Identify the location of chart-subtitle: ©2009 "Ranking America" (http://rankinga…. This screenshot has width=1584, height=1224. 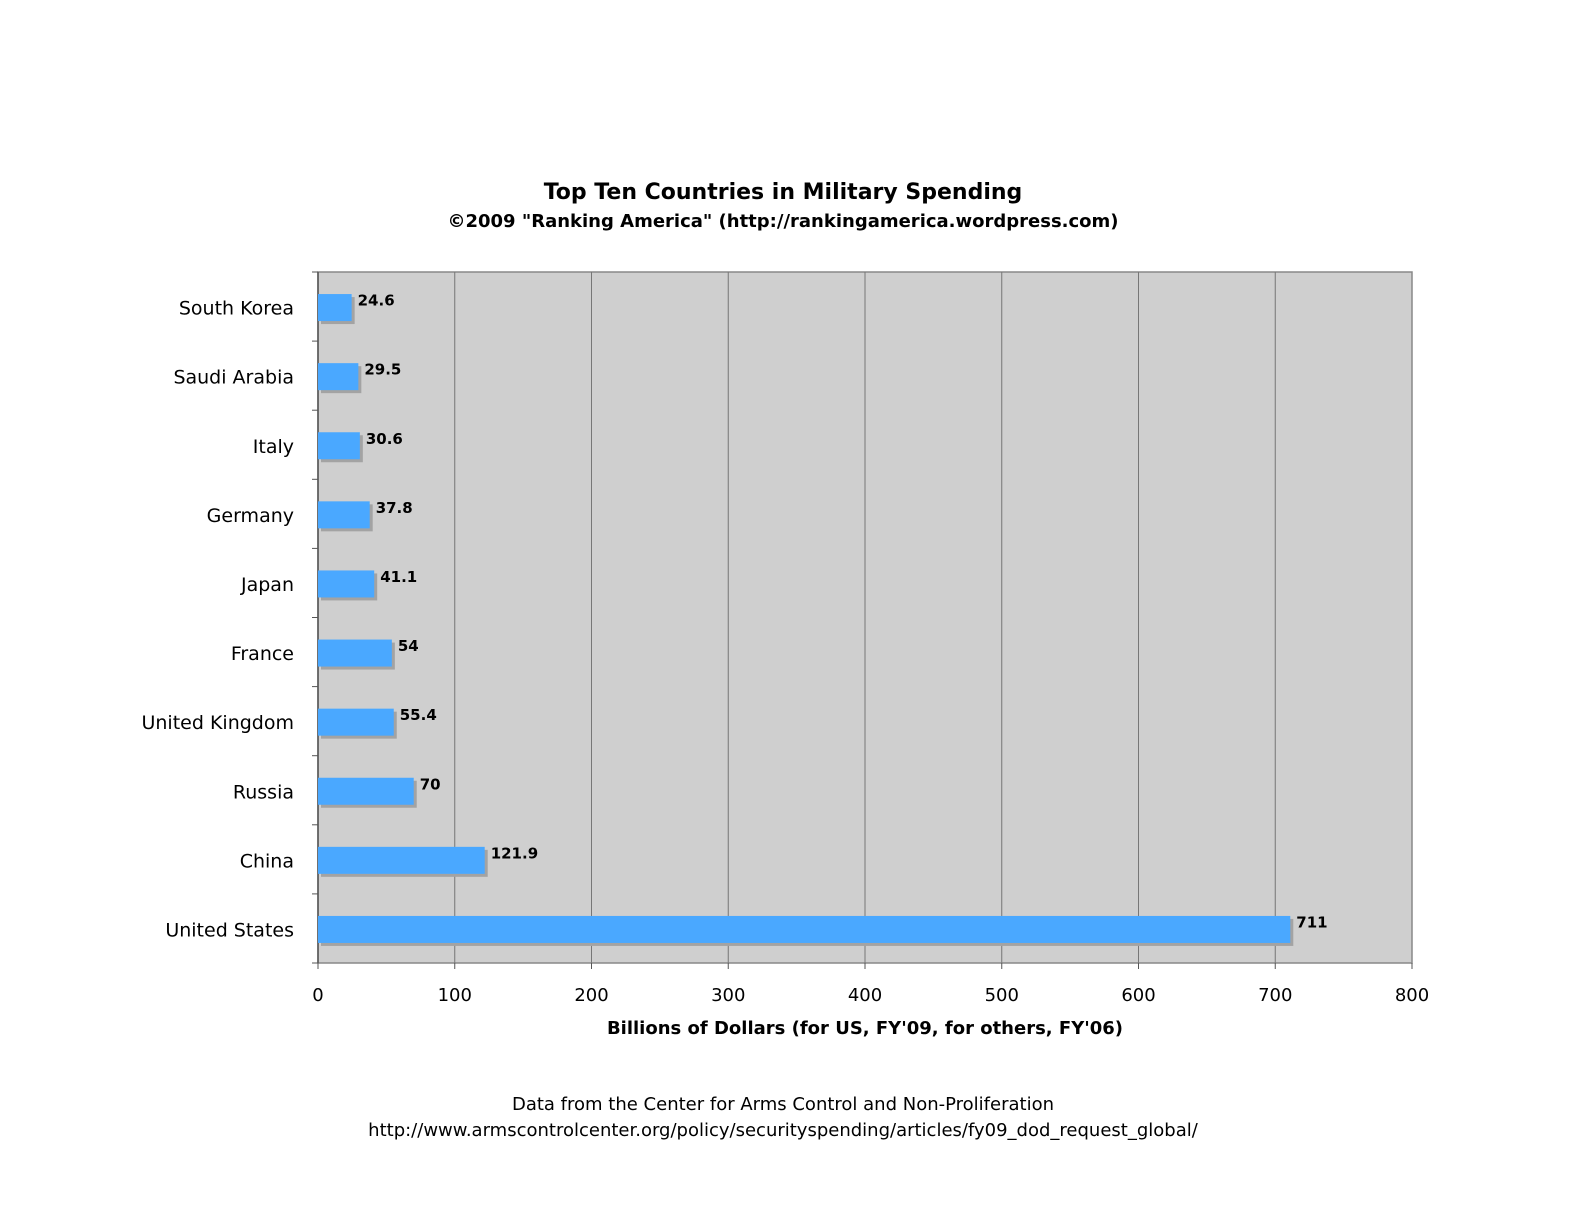
(782, 221).